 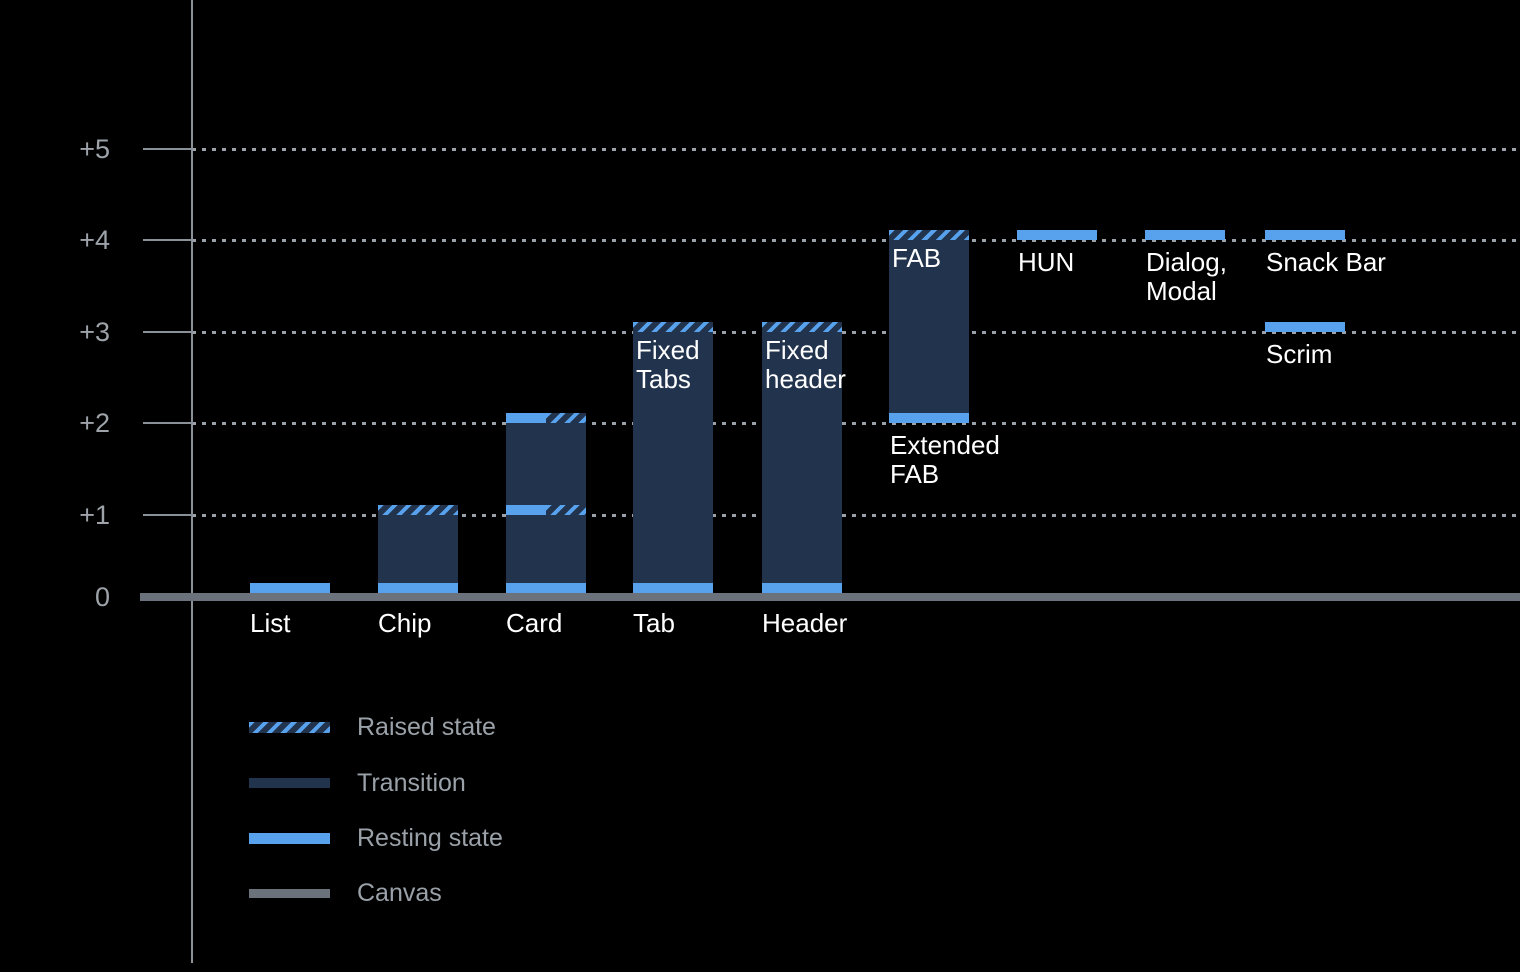 I want to click on bar-inner-label-header: Fixed header, so click(x=805, y=364).